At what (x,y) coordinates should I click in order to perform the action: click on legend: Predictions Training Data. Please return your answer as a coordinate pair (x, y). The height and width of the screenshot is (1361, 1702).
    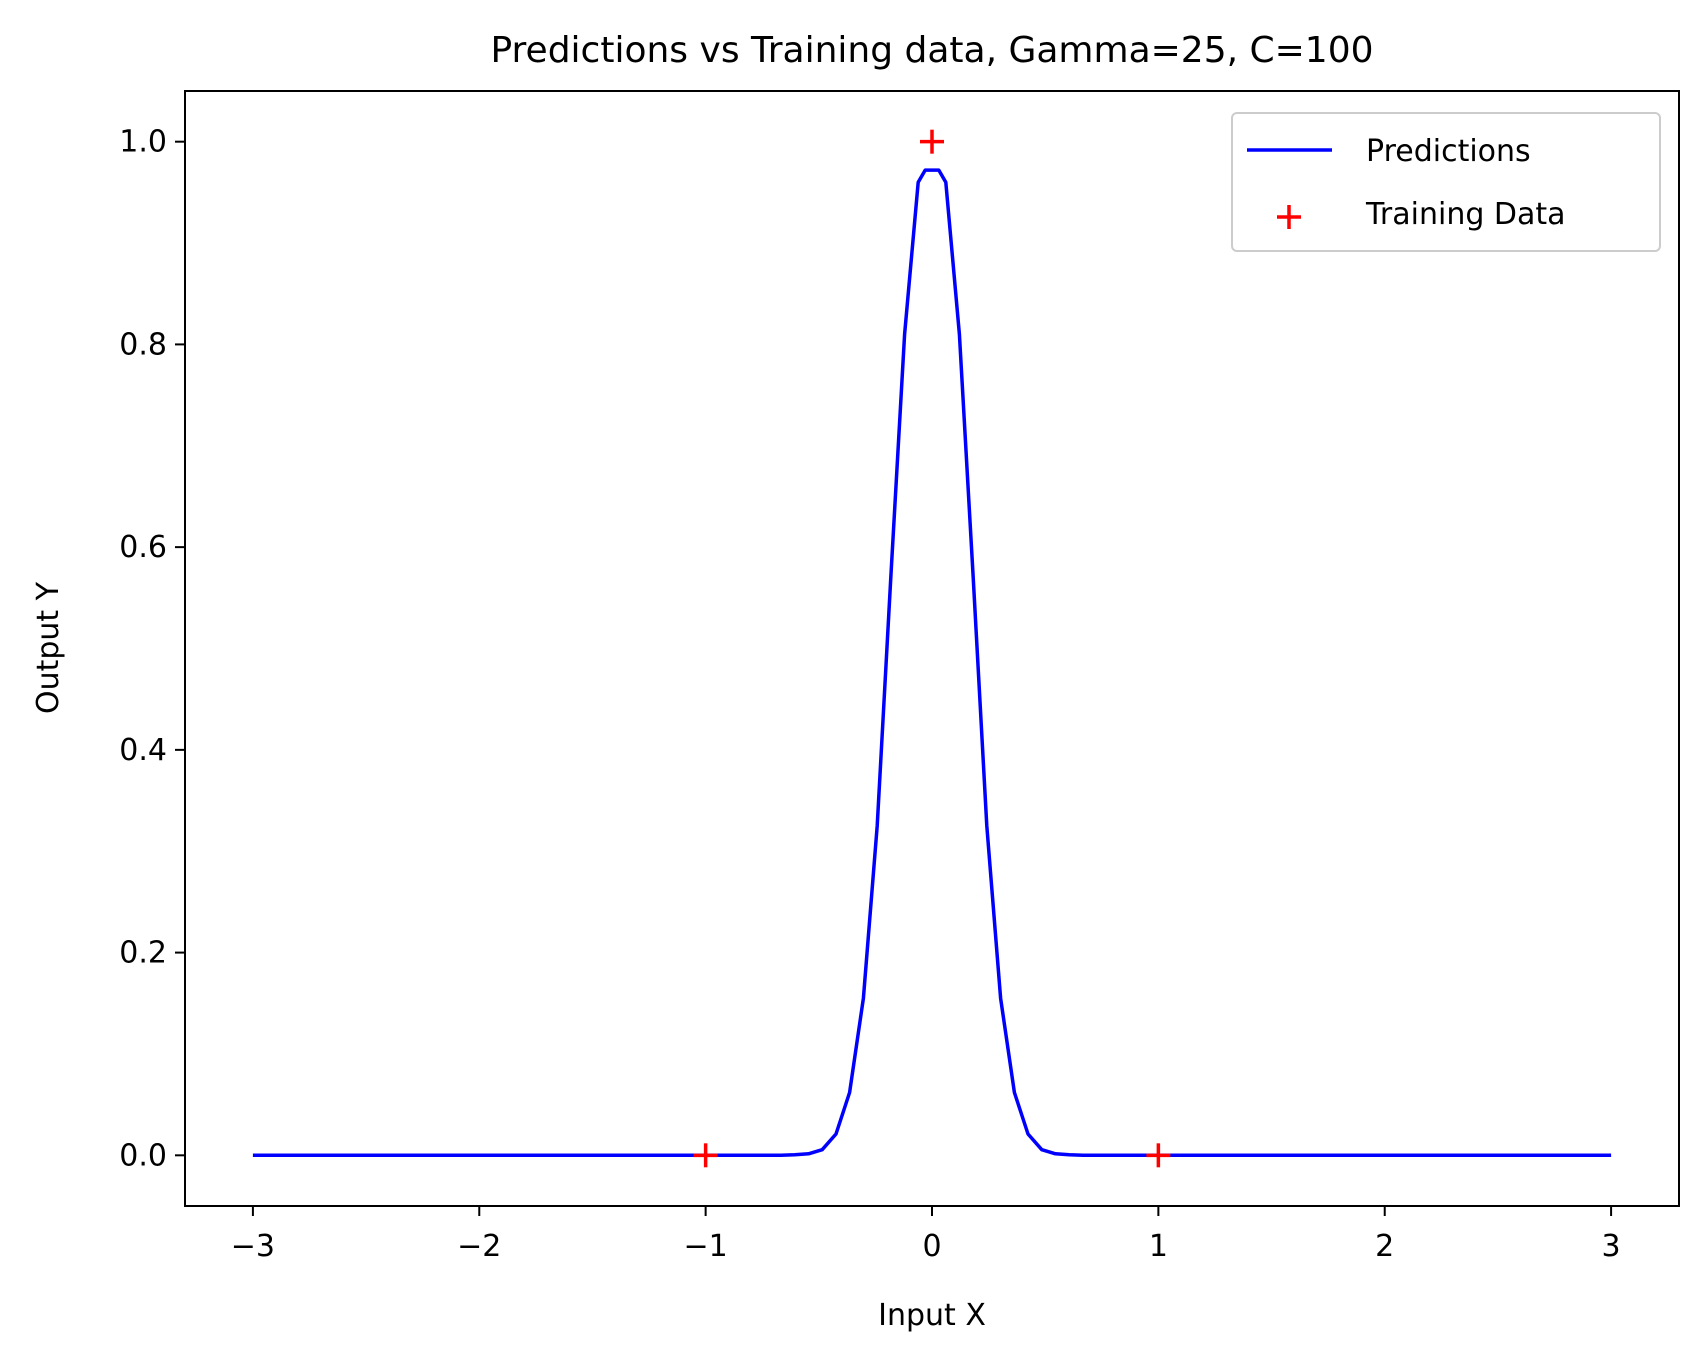
    Looking at the image, I should click on (1446, 182).